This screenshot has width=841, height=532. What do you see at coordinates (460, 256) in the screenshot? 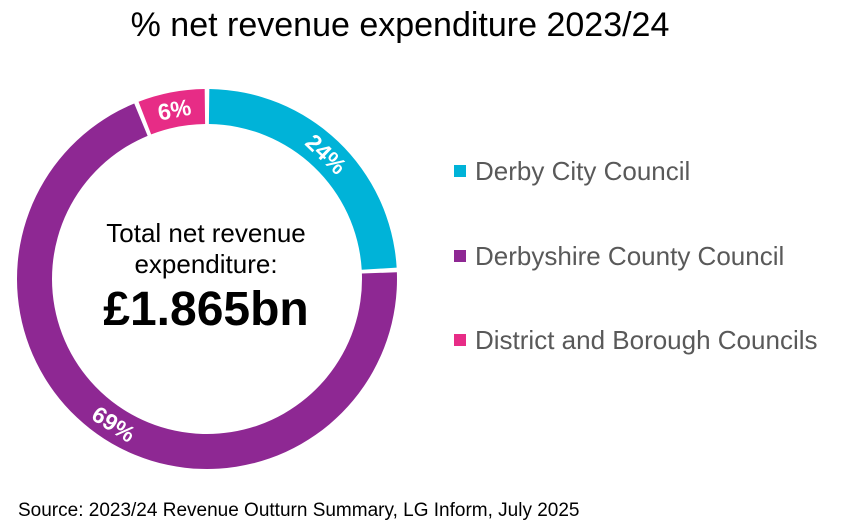
I see `legend-swatch-derbyshire-county` at bounding box center [460, 256].